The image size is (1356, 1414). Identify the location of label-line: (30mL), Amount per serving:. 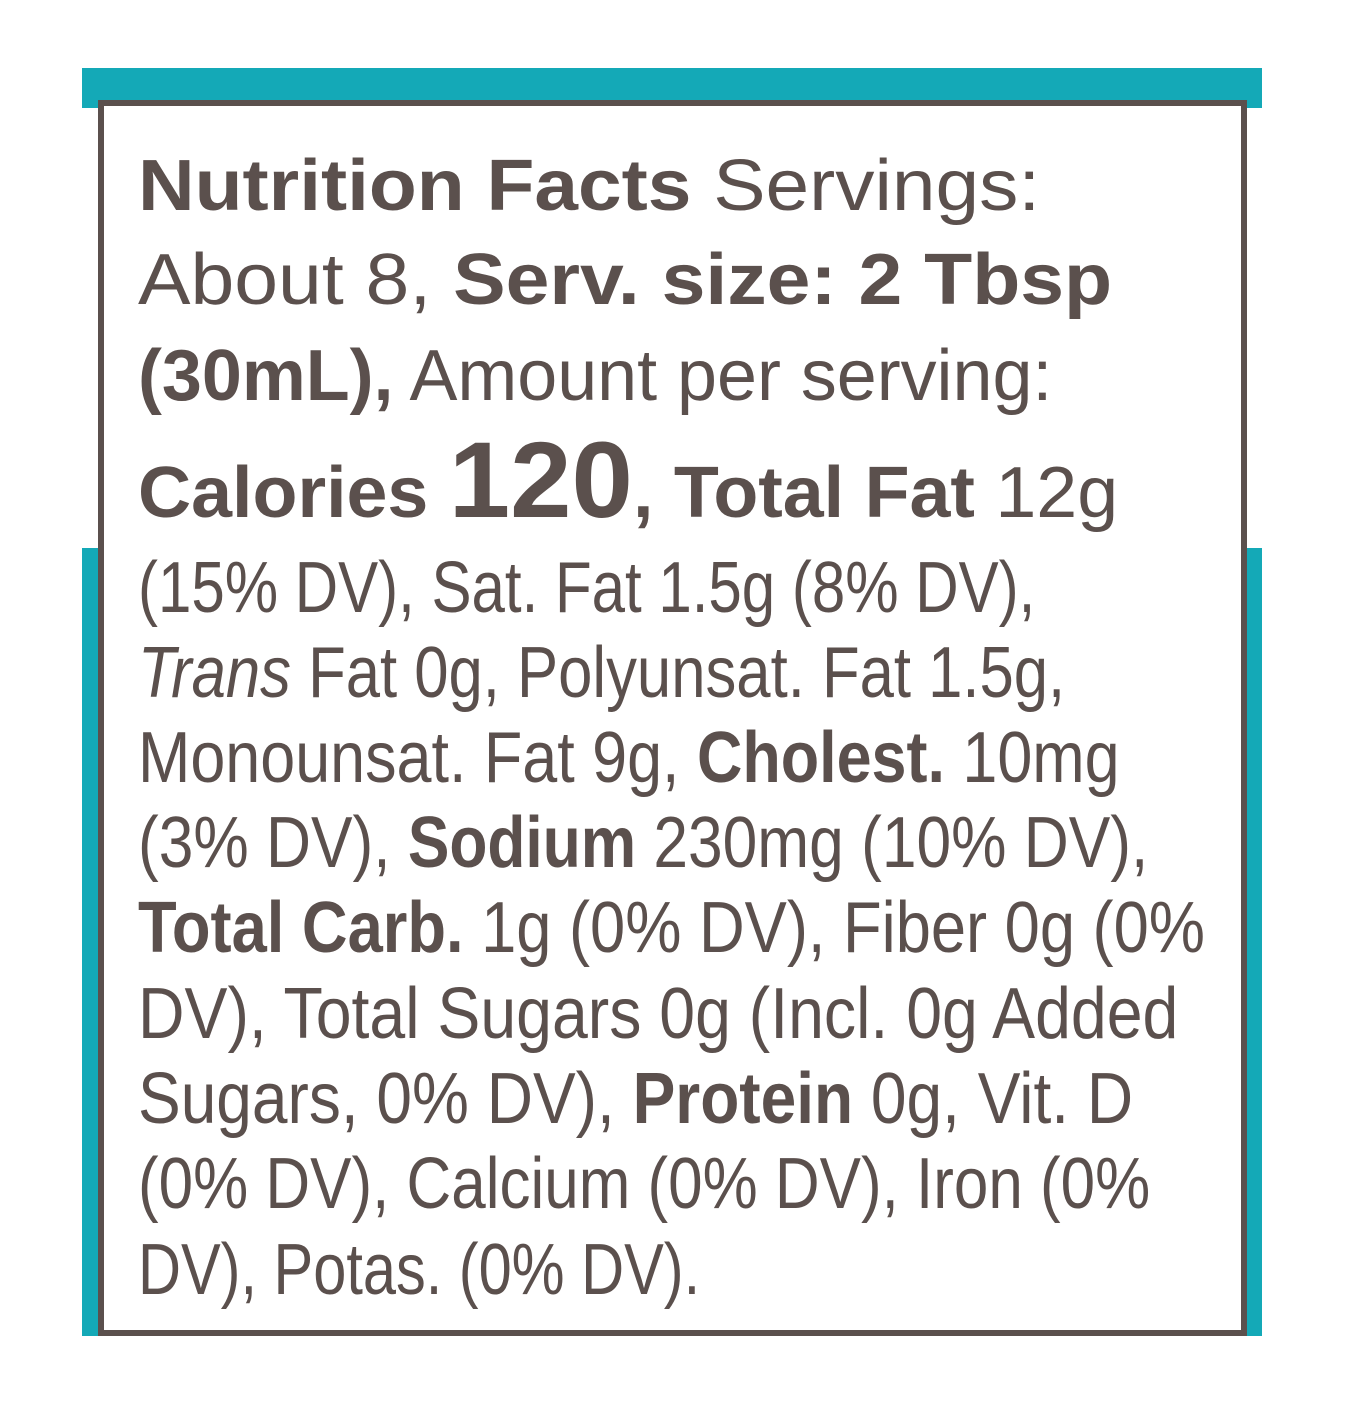
(595, 376).